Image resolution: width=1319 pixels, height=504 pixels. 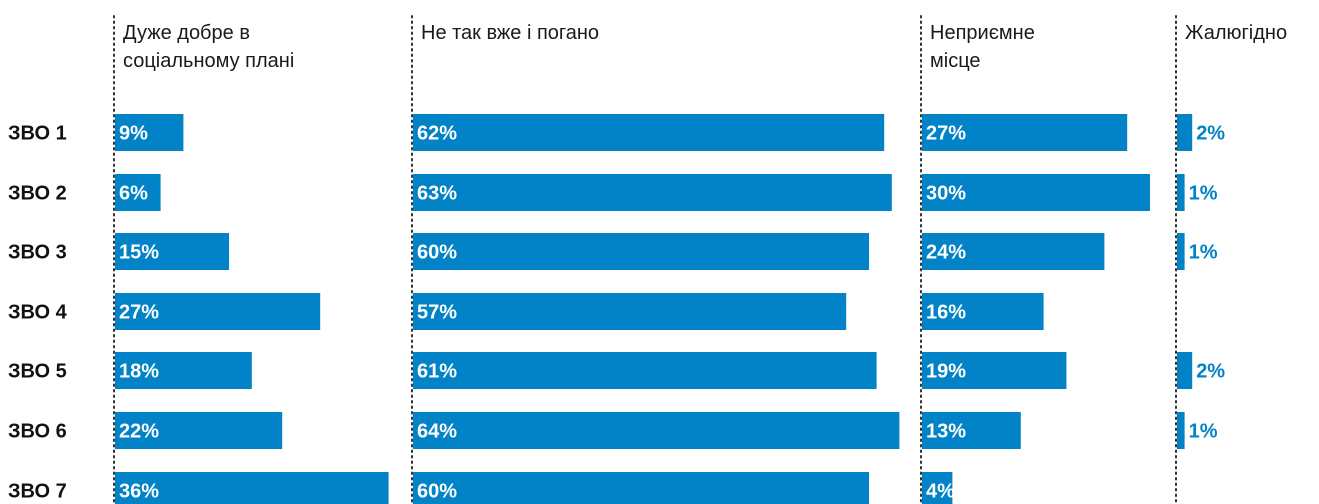 What do you see at coordinates (139, 432) in the screenshot?
I see `value-label: 22%` at bounding box center [139, 432].